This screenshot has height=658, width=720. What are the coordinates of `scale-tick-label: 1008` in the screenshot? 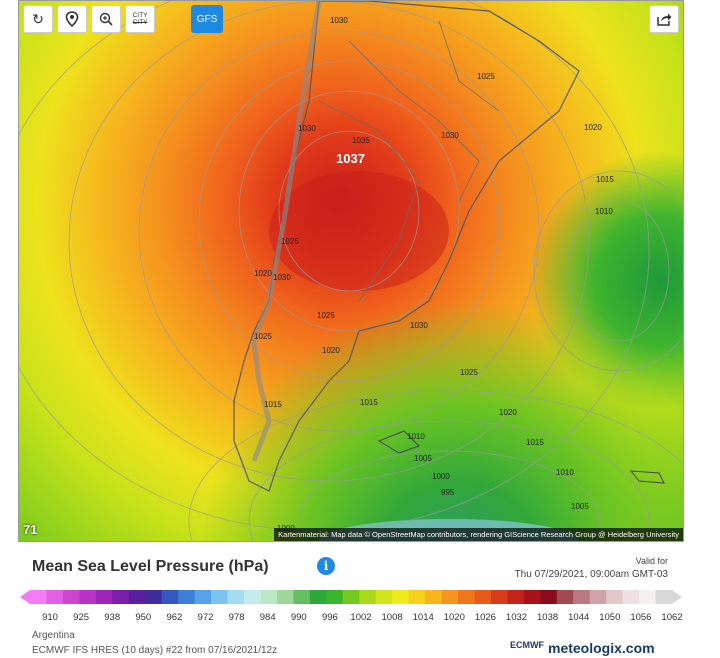 It's located at (392, 617).